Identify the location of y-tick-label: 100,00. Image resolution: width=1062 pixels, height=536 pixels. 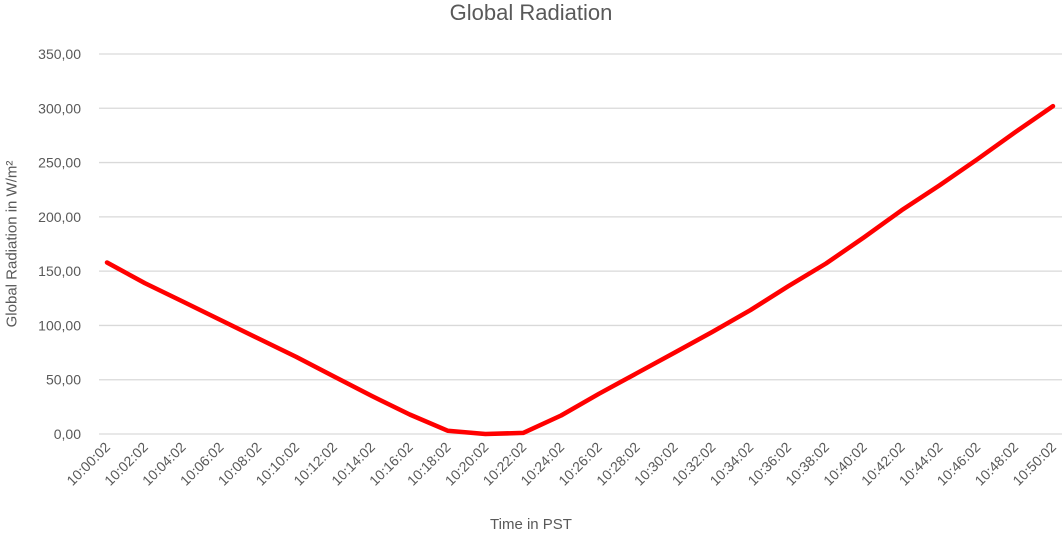
(59, 325).